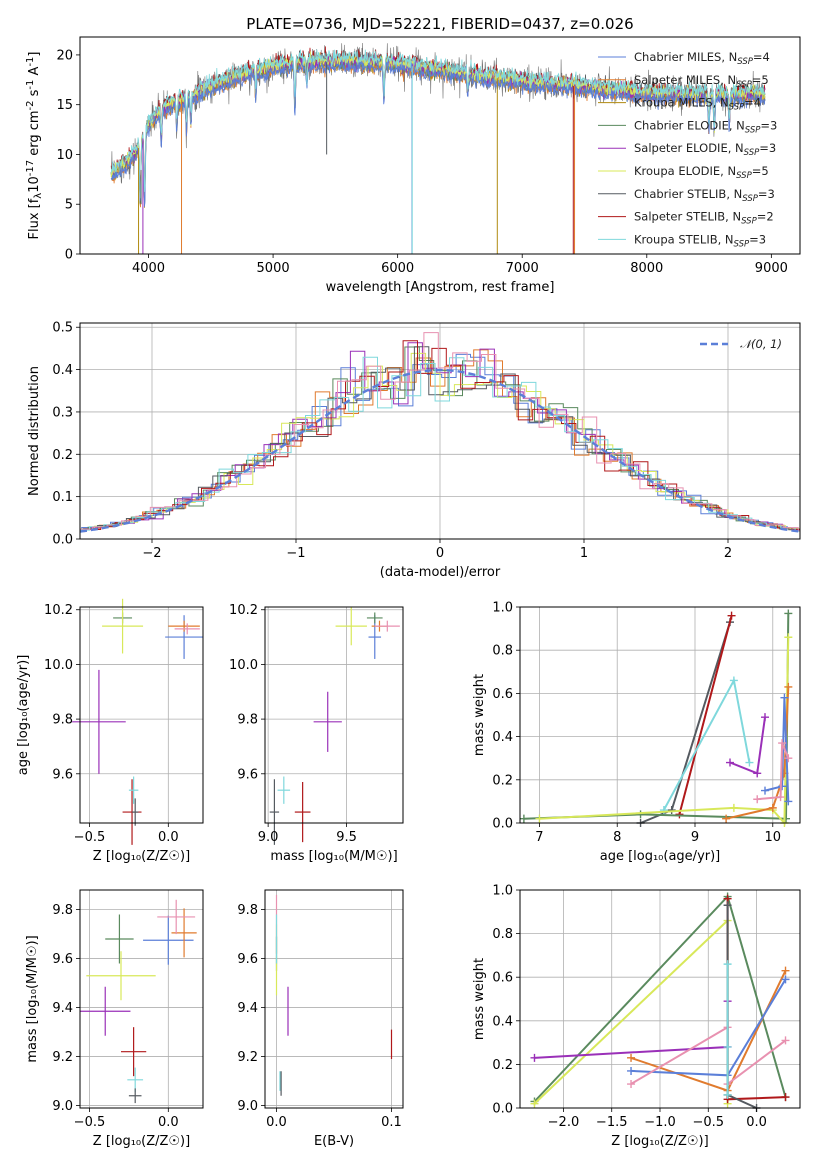  I want to click on spectrum-xtick-label: 9000, so click(771, 268).